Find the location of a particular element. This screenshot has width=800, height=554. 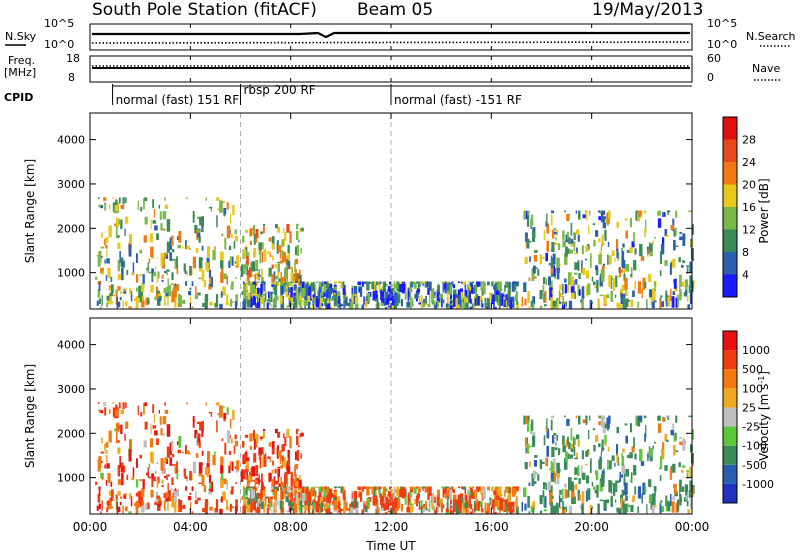

colorbar-swatch is located at coordinates (730, 128).